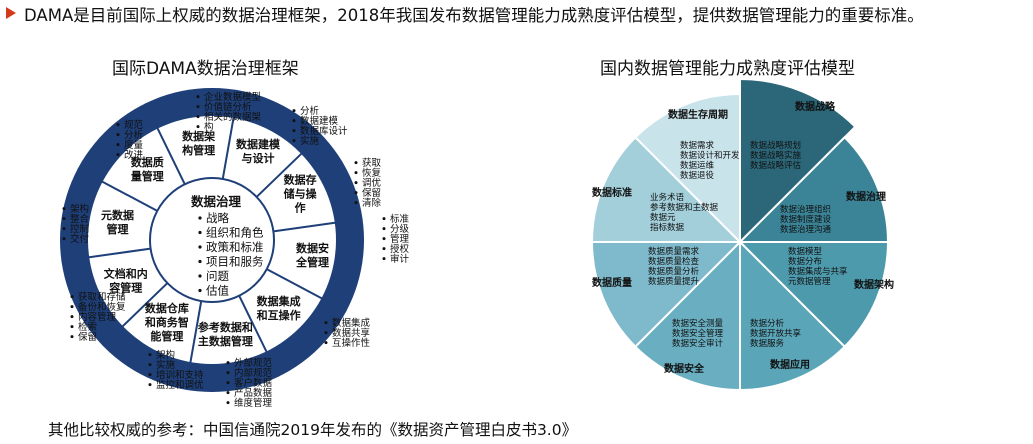 The image size is (1033, 444). What do you see at coordinates (776, 165) in the screenshot?
I see `dcmm-sector-item: 数据战略评估` at bounding box center [776, 165].